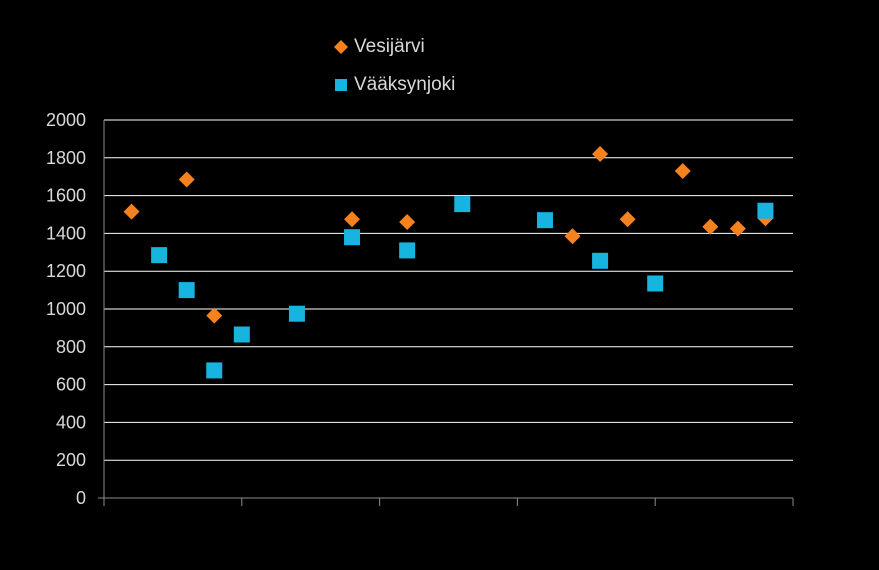 The height and width of the screenshot is (570, 879). I want to click on legend-label-vesijarvi: Vesijärvi, so click(389, 46).